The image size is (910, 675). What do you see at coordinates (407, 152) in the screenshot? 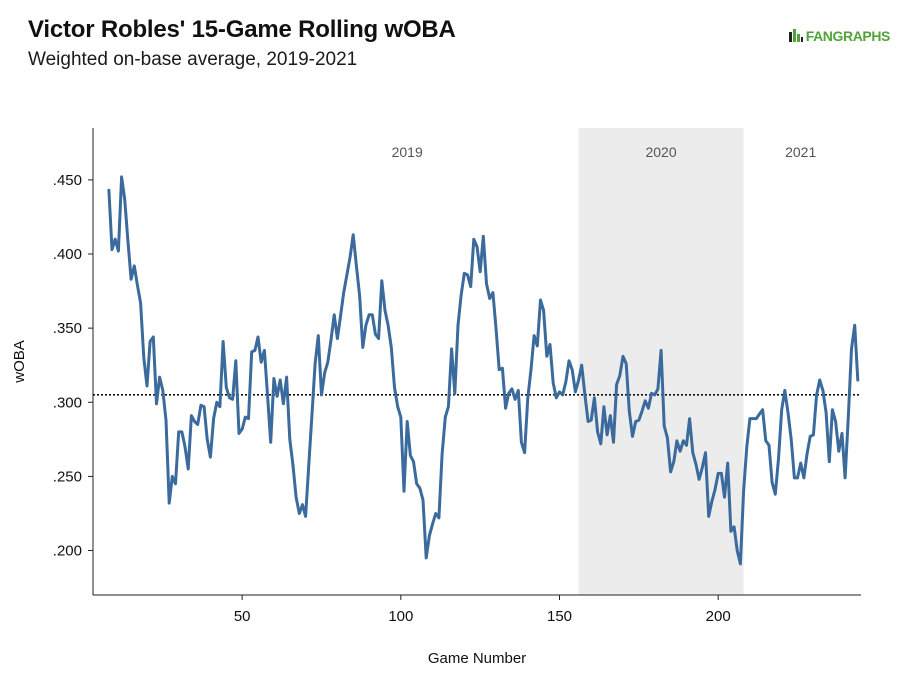
I see `season-label-2019: 2019` at bounding box center [407, 152].